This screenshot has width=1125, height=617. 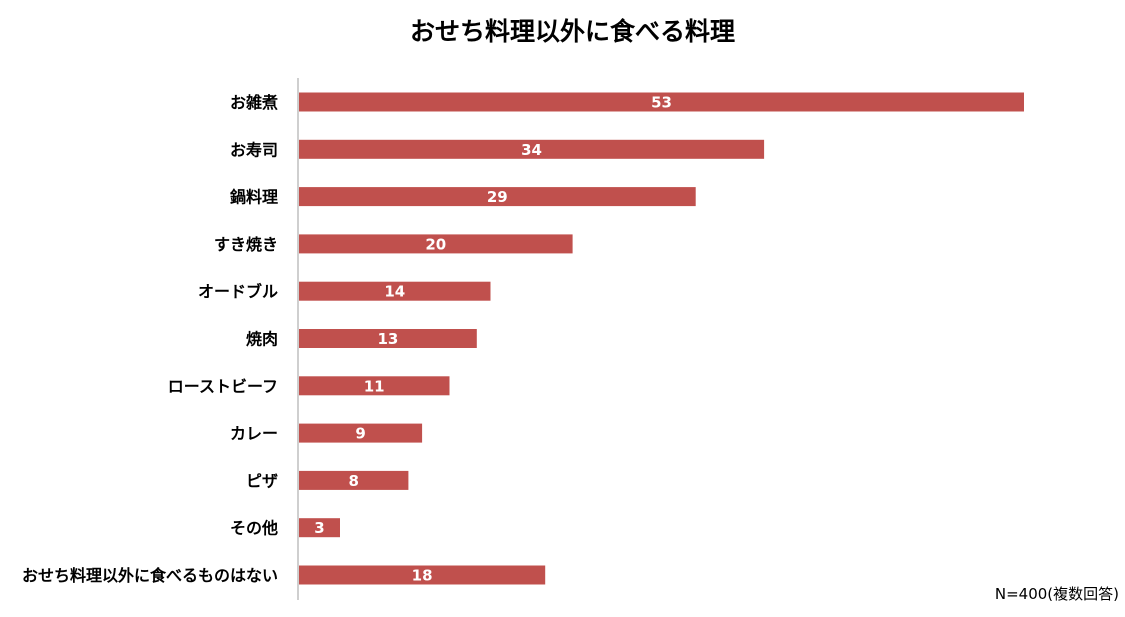 I want to click on category-label: ピザ, so click(x=262, y=480).